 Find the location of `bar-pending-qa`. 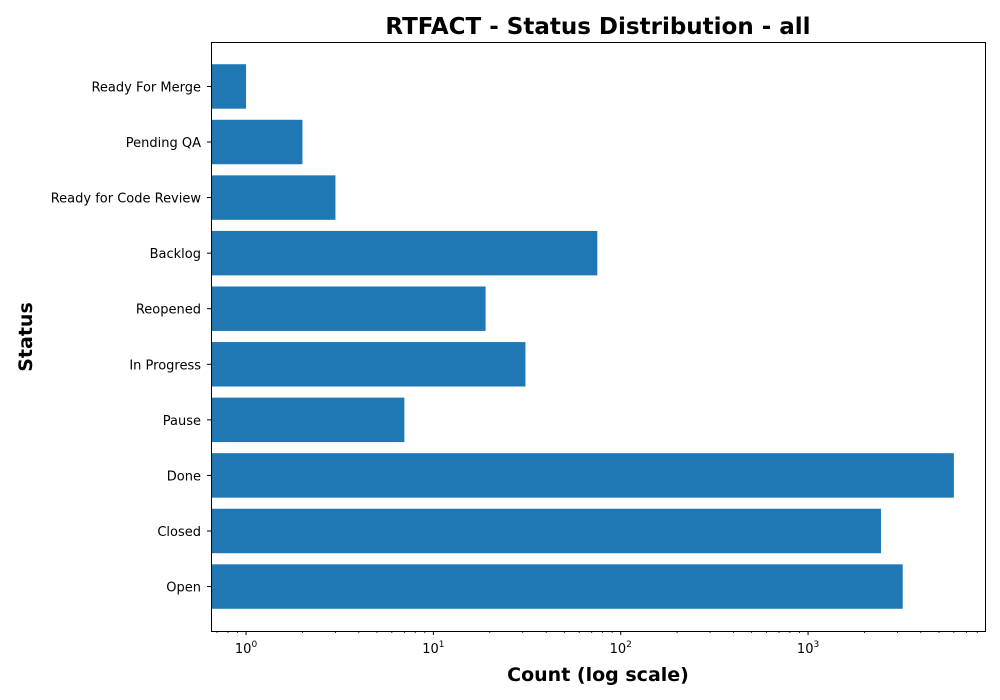

bar-pending-qa is located at coordinates (257, 142).